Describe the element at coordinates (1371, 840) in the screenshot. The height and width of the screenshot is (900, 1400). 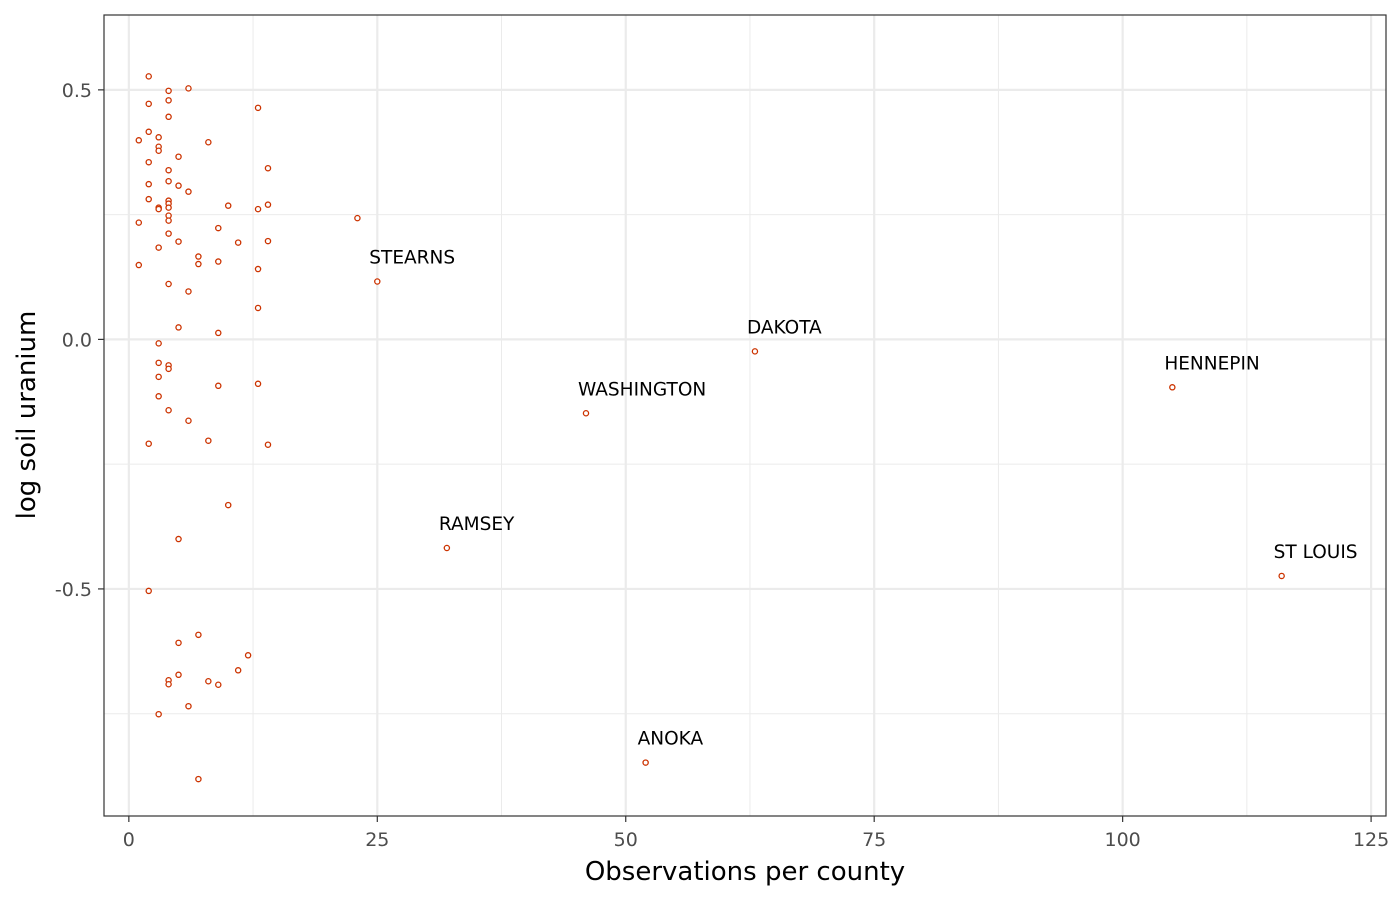
I see `x-tick-label: 125` at that location.